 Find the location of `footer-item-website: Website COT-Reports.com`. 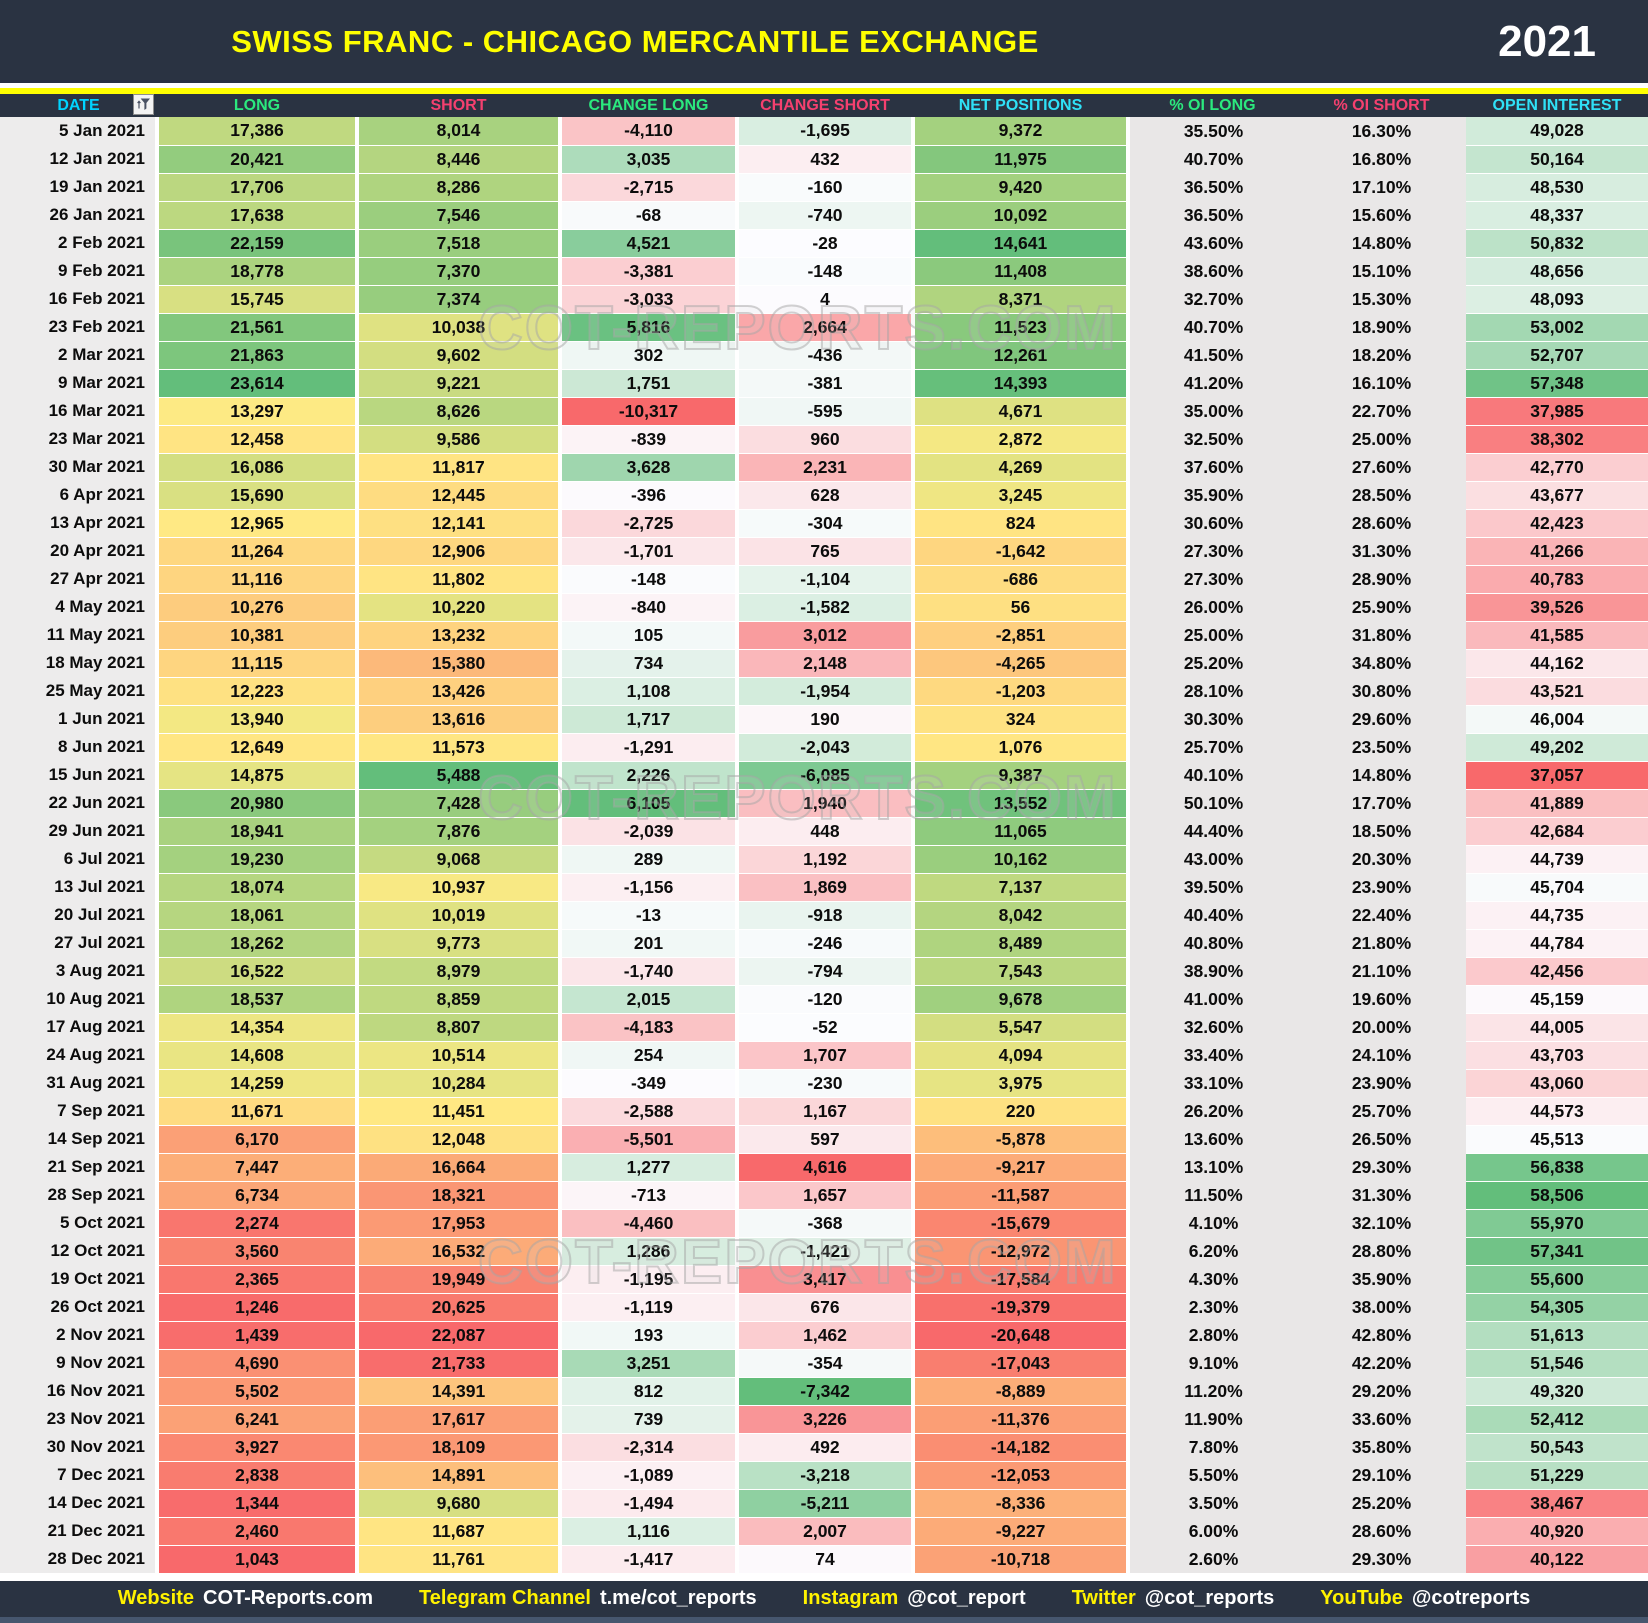

footer-item-website: Website COT-Reports.com is located at coordinates (245, 1598).